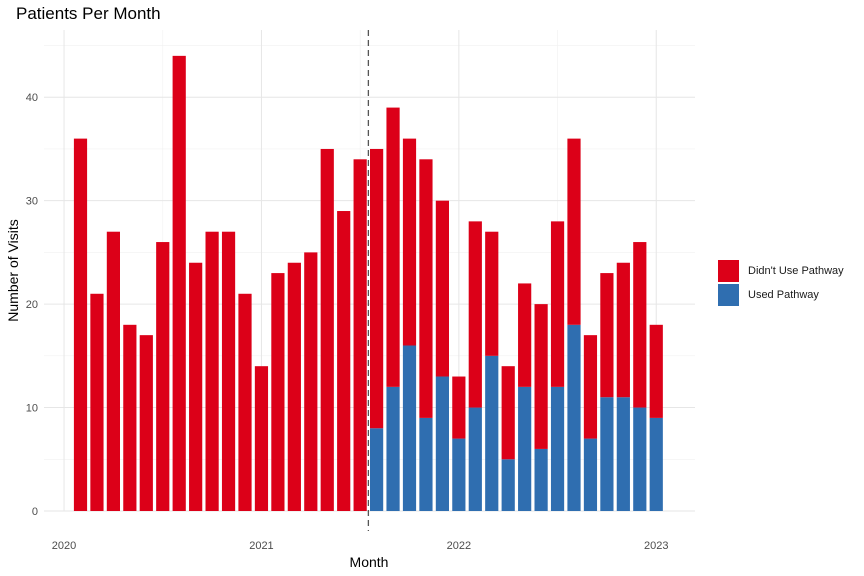 Image resolution: width=864 pixels, height=576 pixels. Describe the element at coordinates (64, 546) in the screenshot. I see `x-tick-label: 2020` at that location.